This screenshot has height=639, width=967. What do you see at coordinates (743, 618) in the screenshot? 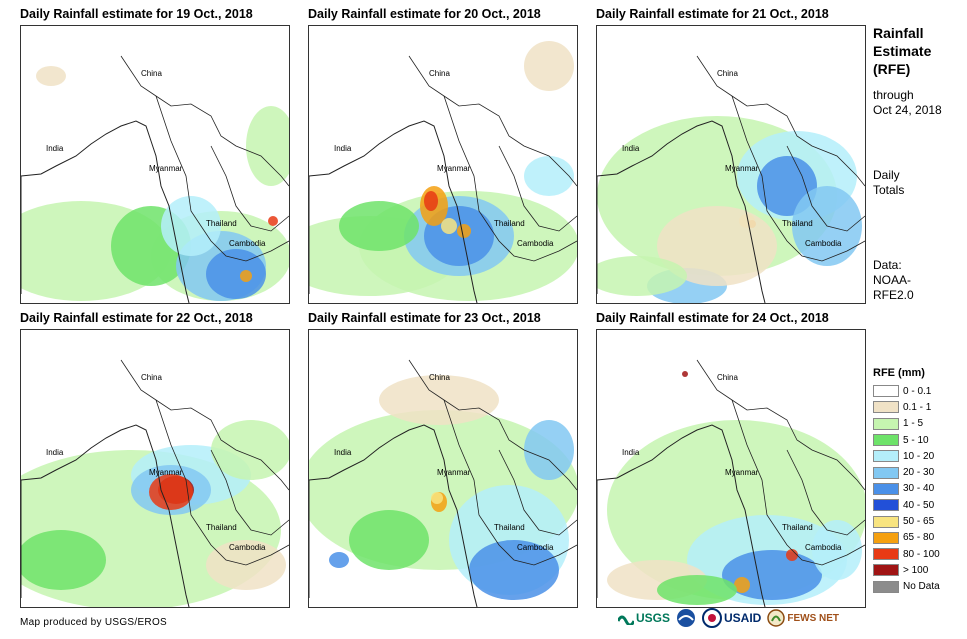
I see `usaid-text: USAID` at bounding box center [743, 618].